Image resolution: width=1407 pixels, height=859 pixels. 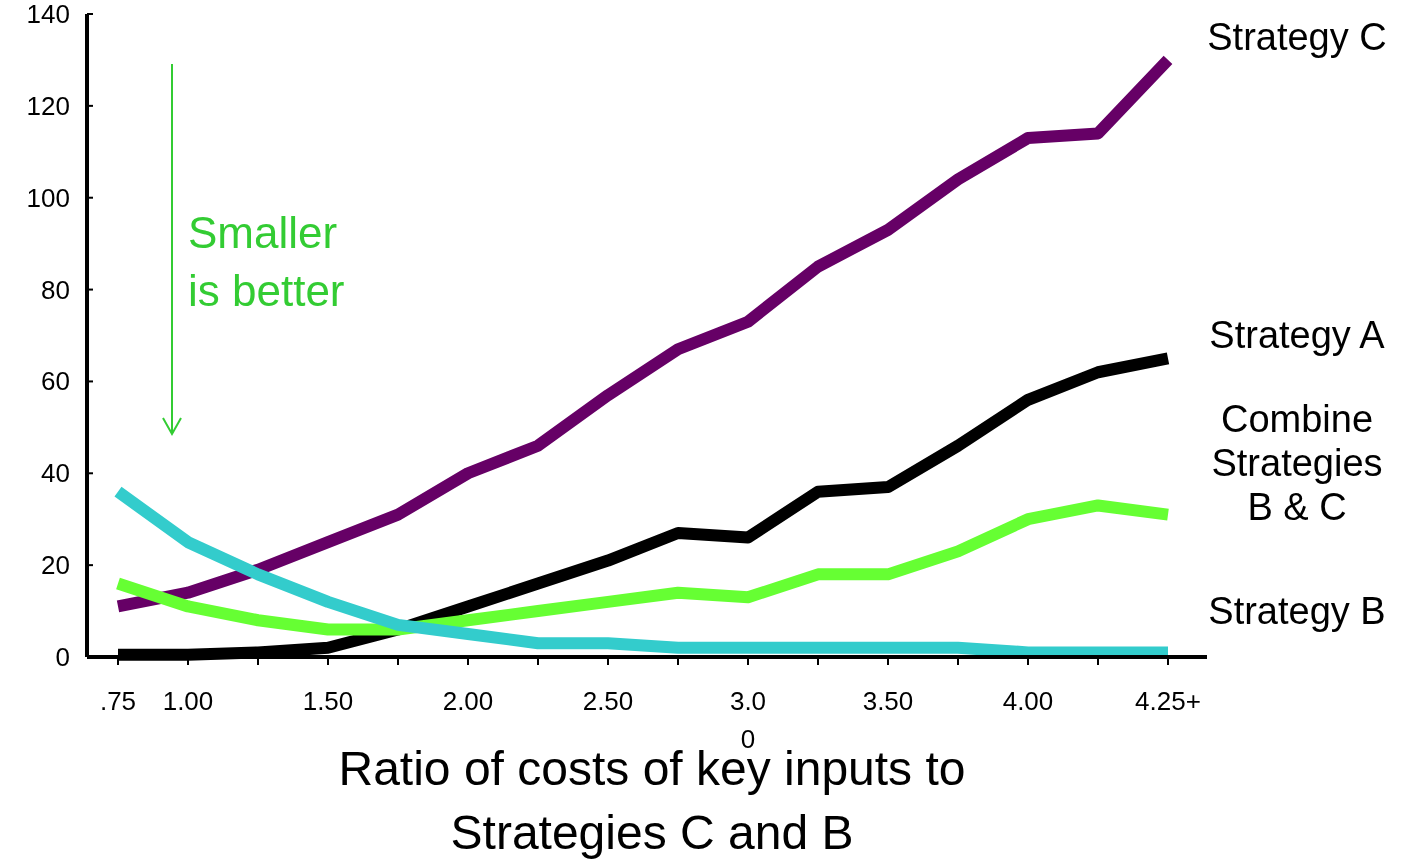 I want to click on y-tick-label: 40, so click(x=55, y=473).